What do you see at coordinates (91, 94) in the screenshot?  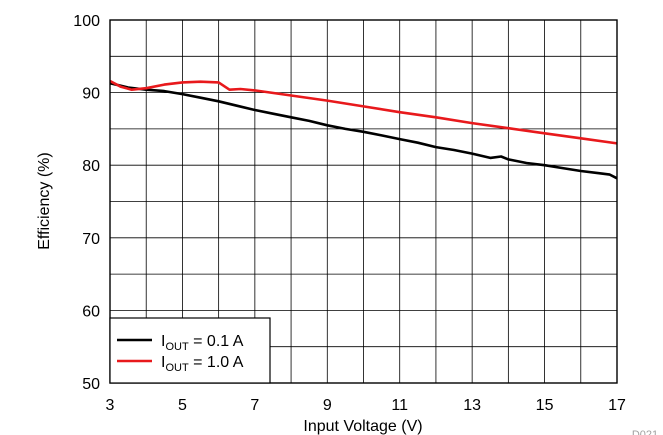 I see `y-tick-label: 90` at bounding box center [91, 94].